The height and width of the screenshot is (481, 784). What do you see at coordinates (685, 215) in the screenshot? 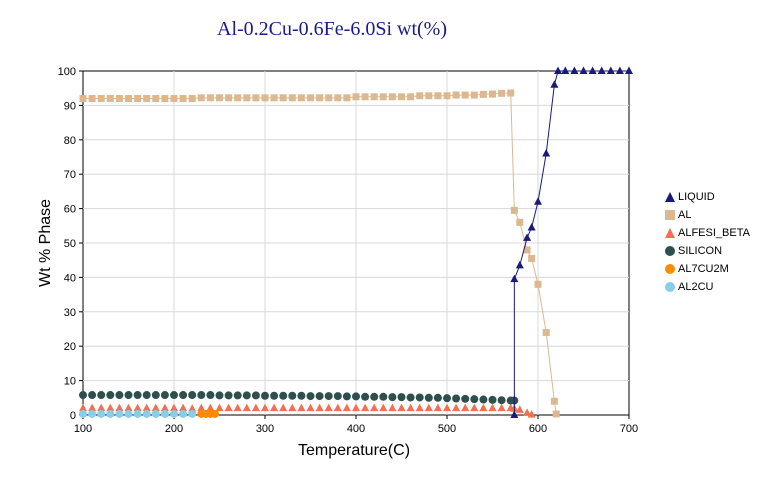
I see `legend-label: AL` at bounding box center [685, 215].